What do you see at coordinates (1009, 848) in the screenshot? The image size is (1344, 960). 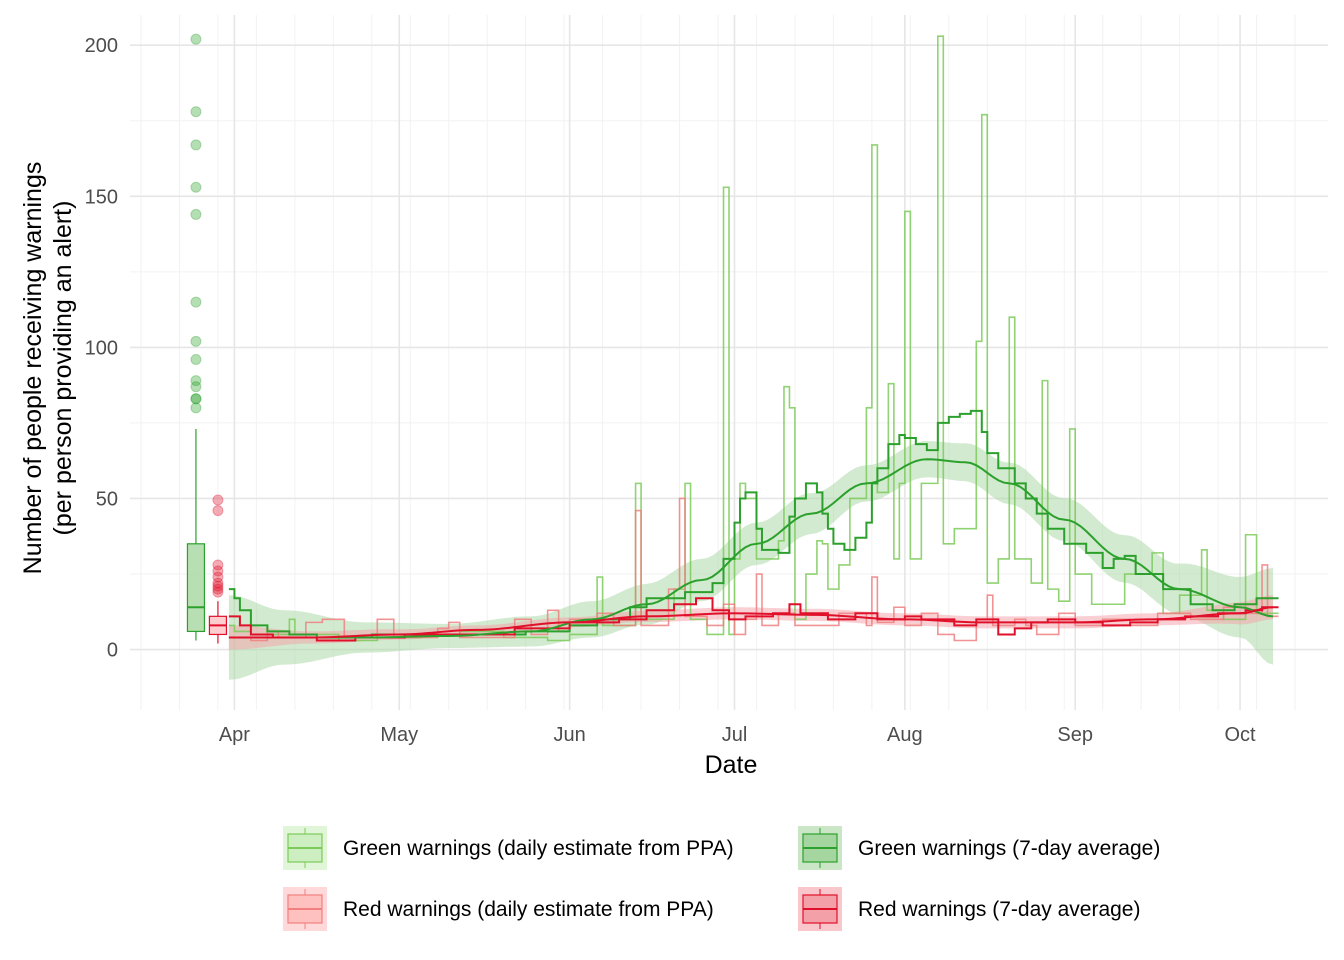 I see `legend-label: Green warnings (7-day average)` at bounding box center [1009, 848].